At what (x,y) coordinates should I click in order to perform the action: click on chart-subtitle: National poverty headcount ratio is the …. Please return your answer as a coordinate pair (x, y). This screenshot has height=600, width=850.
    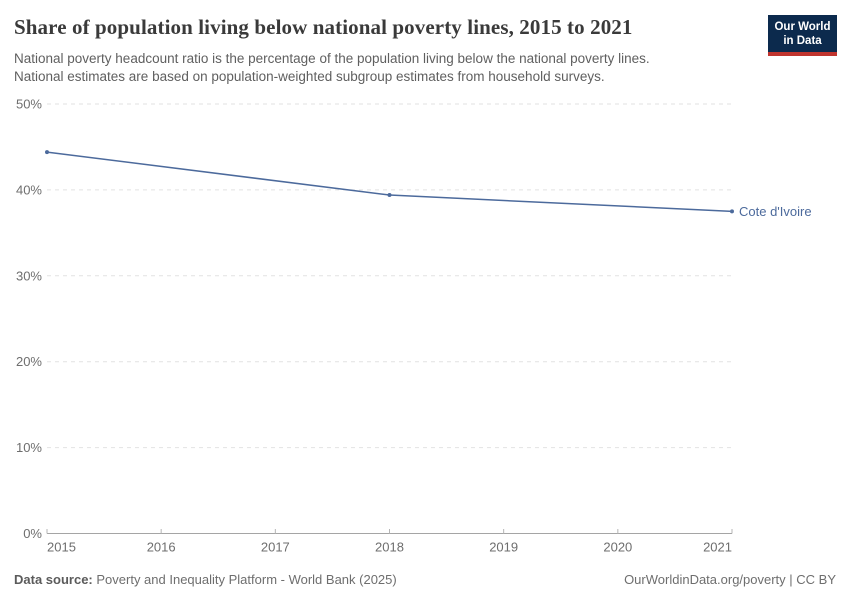
    Looking at the image, I should click on (394, 67).